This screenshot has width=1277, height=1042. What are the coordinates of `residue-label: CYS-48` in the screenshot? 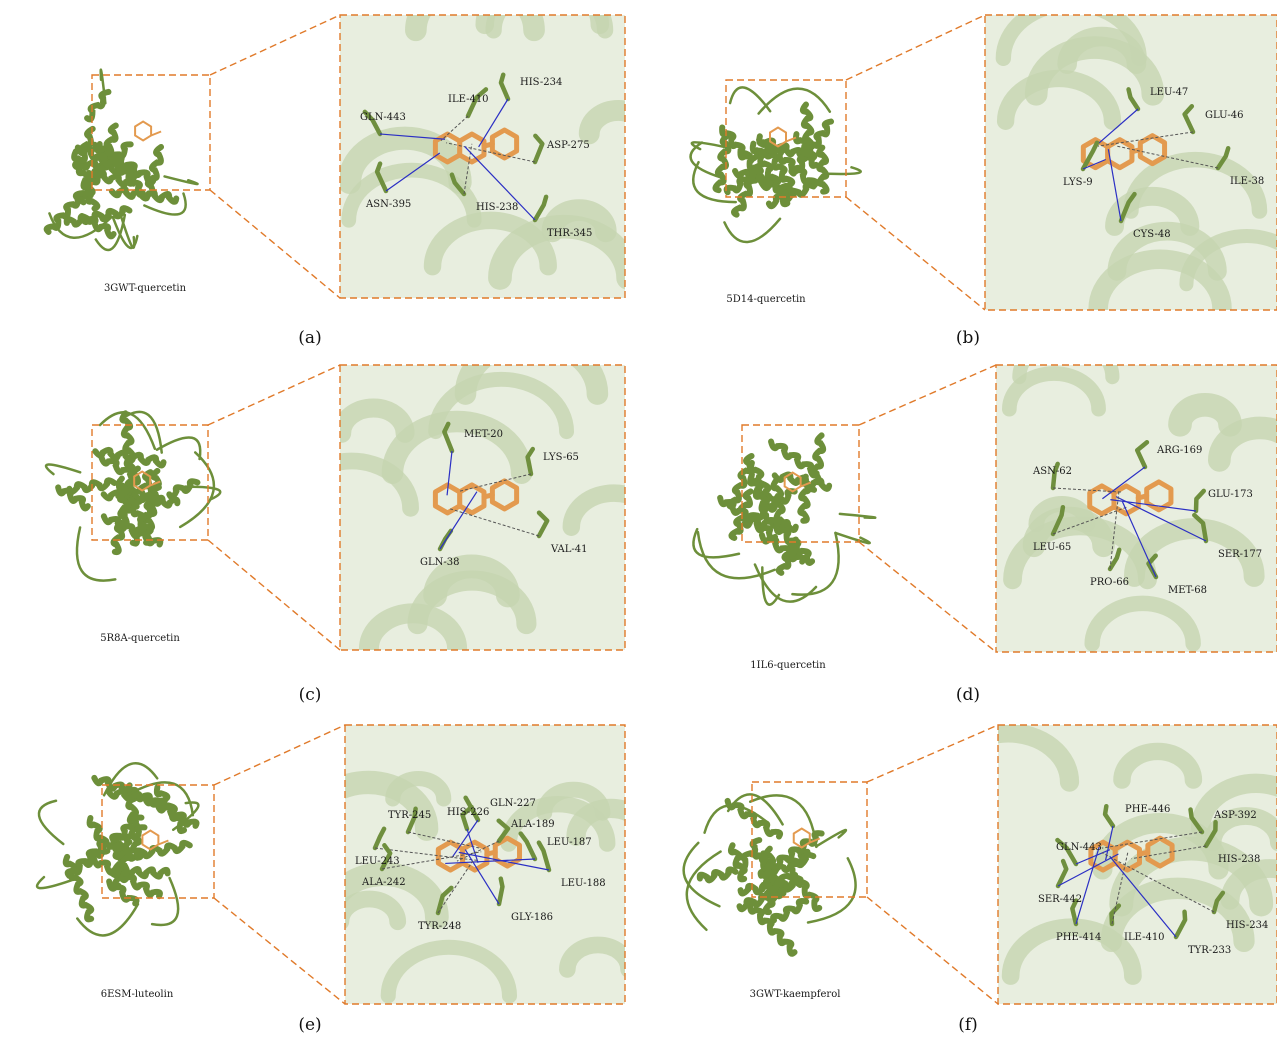 It's located at (1152, 234).